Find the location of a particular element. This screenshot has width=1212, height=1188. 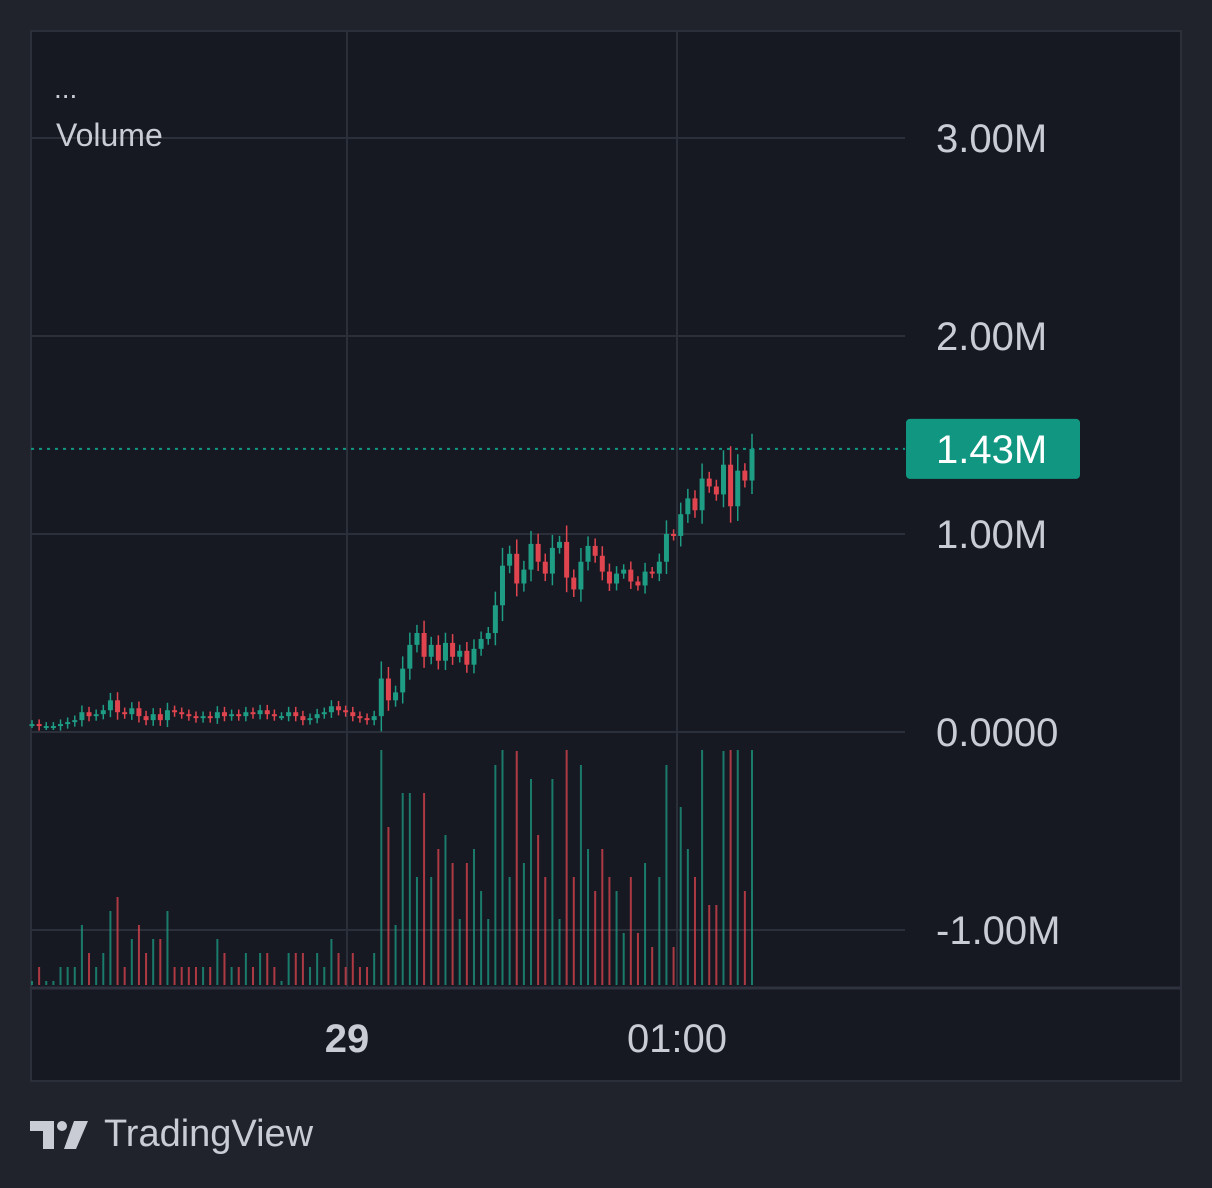

x-tick-label: 01:00 is located at coordinates (677, 1039).